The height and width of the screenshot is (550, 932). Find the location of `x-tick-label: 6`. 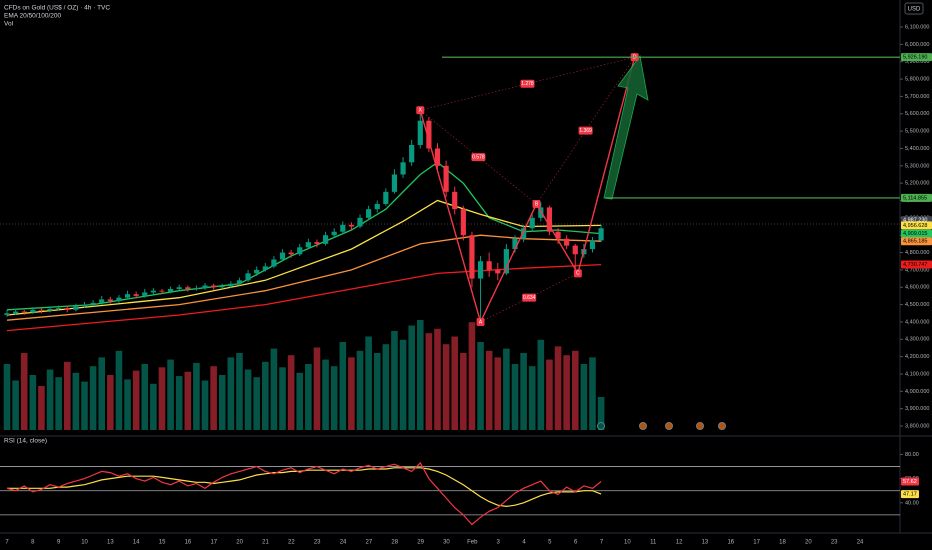

x-tick-label: 6 is located at coordinates (576, 543).